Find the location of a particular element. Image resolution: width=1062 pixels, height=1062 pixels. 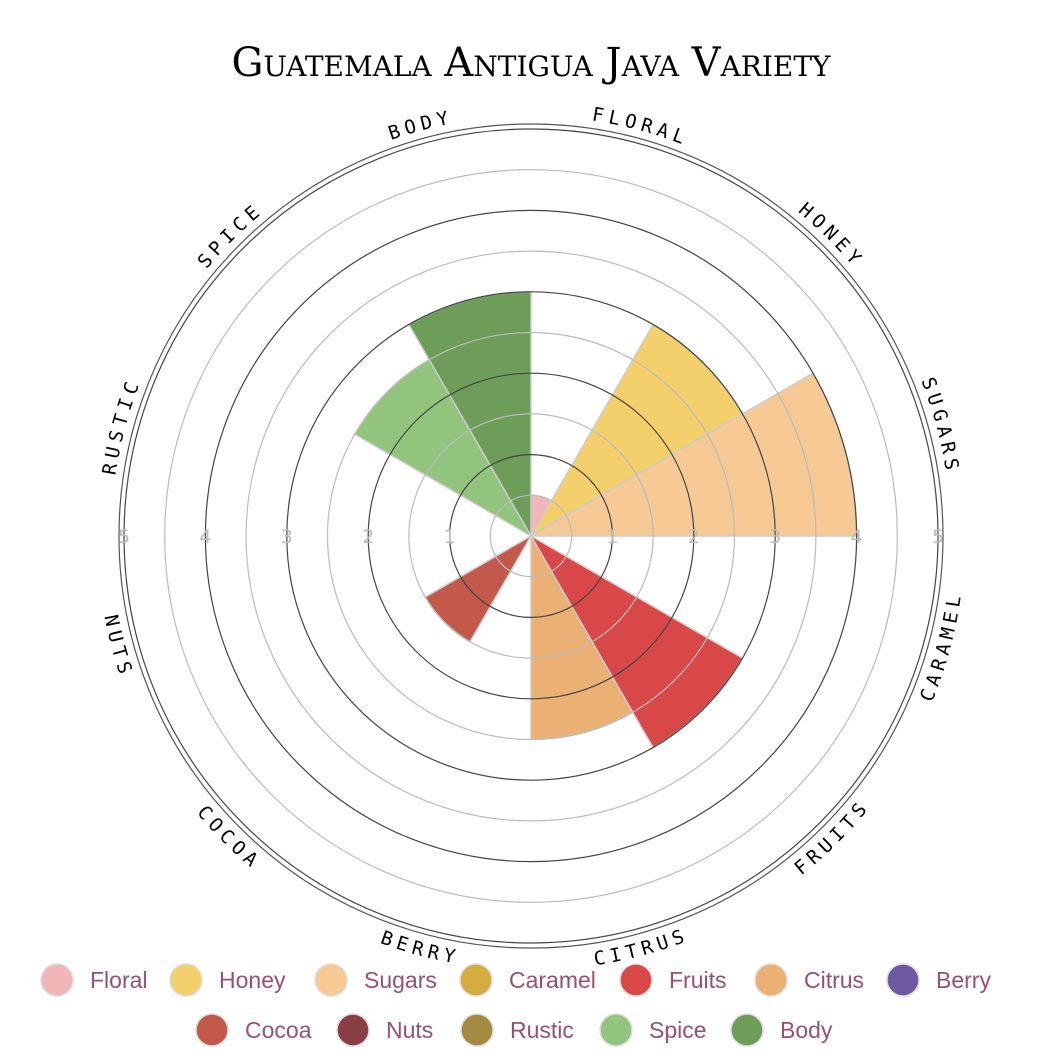

legend-label: Fruits is located at coordinates (698, 980).